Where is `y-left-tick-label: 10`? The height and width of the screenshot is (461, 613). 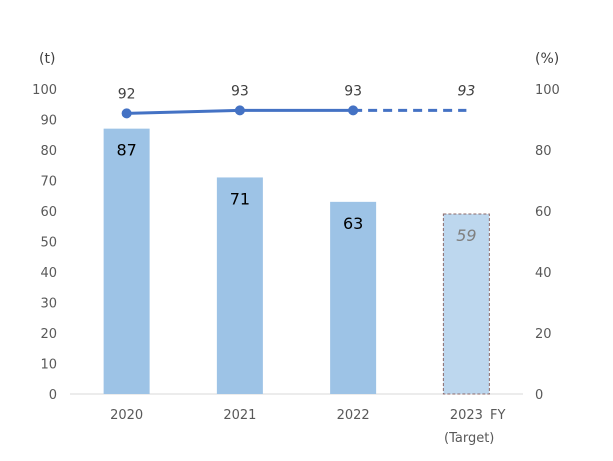 y-left-tick-label: 10 is located at coordinates (48, 365).